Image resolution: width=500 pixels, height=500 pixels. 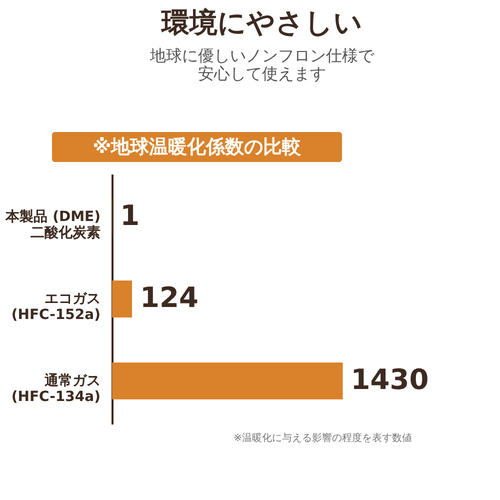 What do you see at coordinates (52, 225) in the screenshot?
I see `y-tick-label: 本製品 (DME) 二酸化炭素` at bounding box center [52, 225].